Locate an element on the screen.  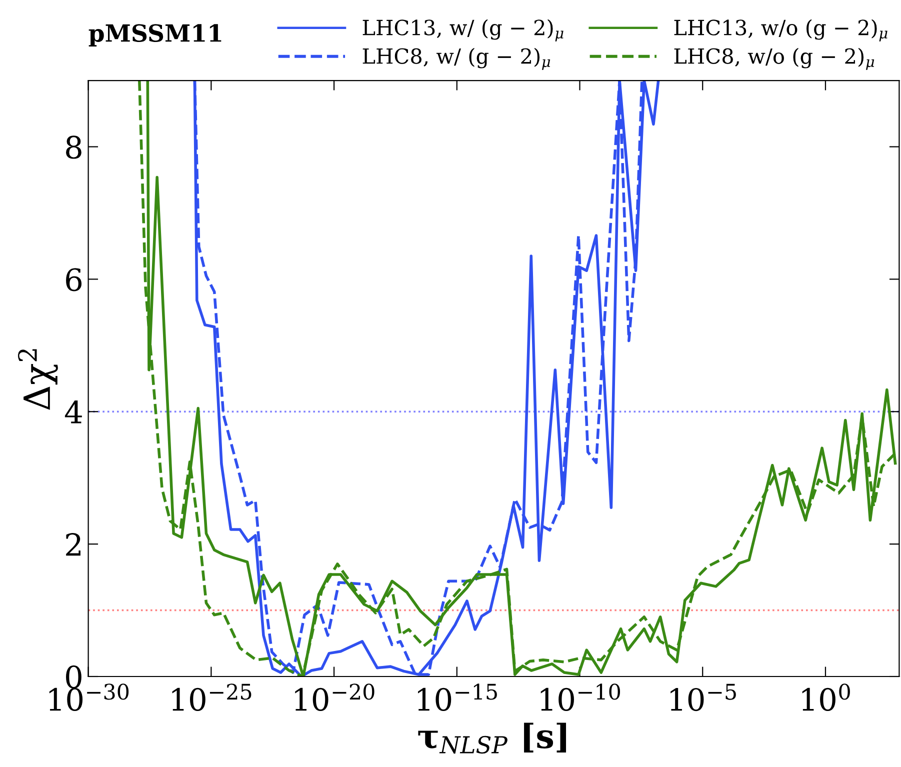
y-tick-label: 4 is located at coordinates (73, 412).